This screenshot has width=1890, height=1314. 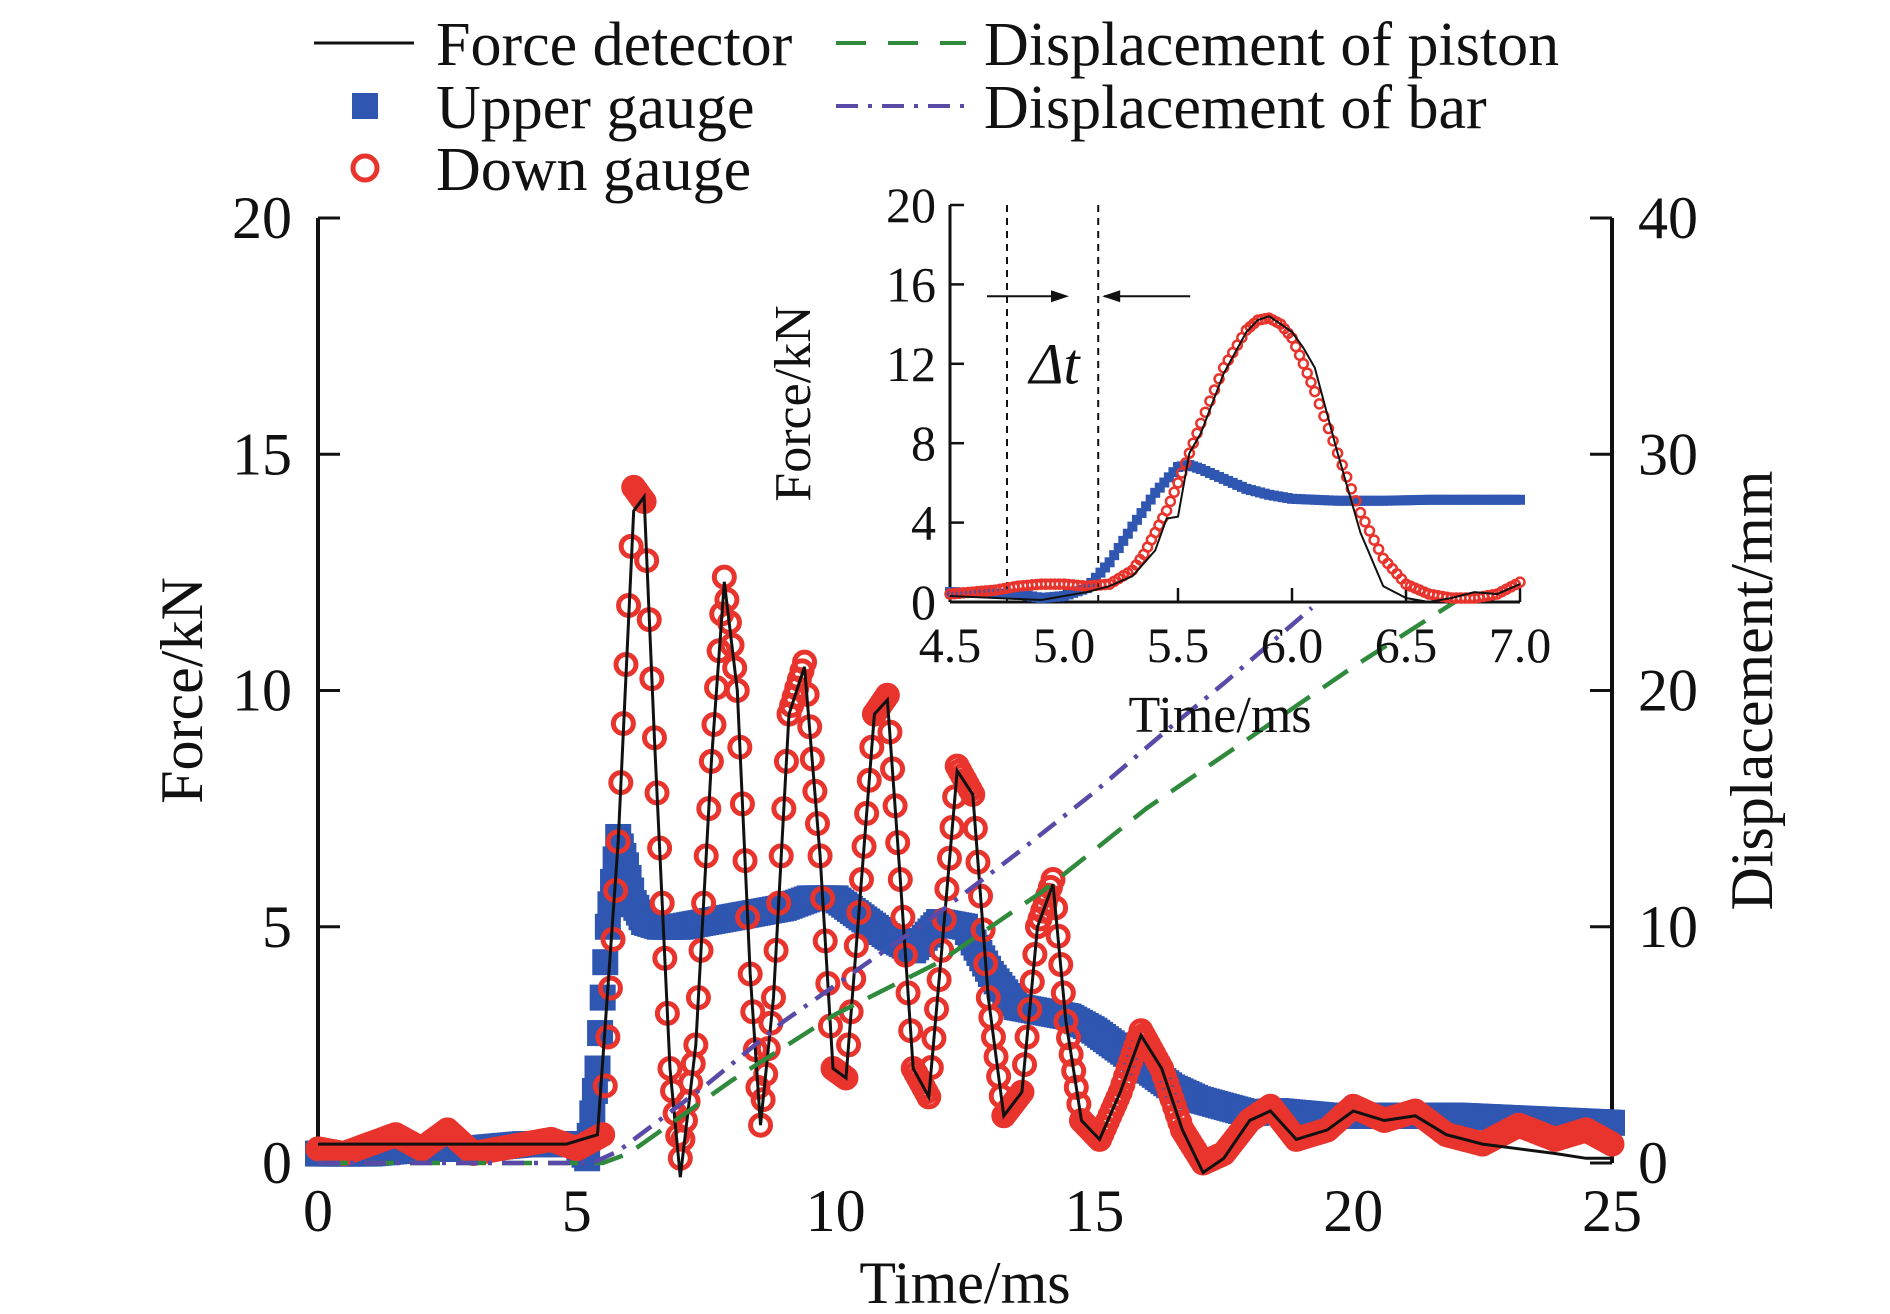 What do you see at coordinates (614, 45) in the screenshot?
I see `legend-label-force-detector: Force detector` at bounding box center [614, 45].